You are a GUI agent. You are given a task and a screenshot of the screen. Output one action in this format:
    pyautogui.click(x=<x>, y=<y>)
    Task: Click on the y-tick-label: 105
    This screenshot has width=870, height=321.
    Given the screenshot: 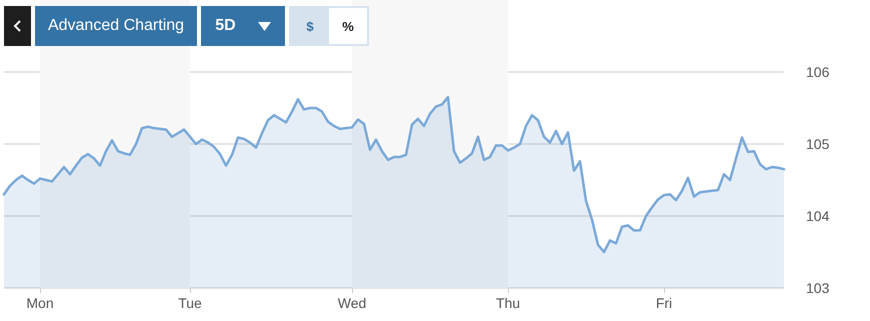 What is the action you would take?
    pyautogui.click(x=818, y=144)
    